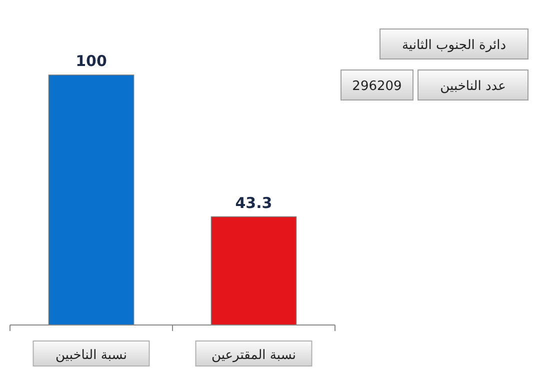 This screenshot has height=376, width=544. I want to click on text: دائرة الجنوب الثانية, so click(454, 45).